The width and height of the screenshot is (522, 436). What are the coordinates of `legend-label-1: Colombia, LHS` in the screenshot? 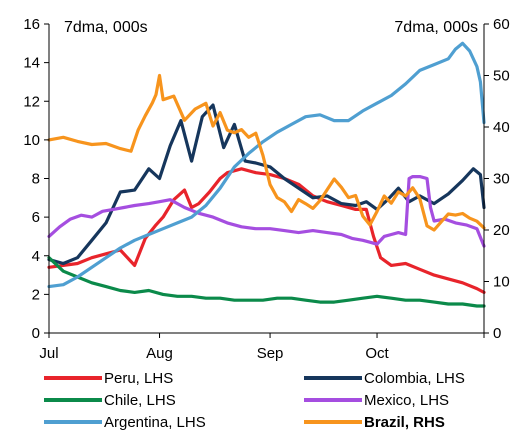 It's located at (414, 378).